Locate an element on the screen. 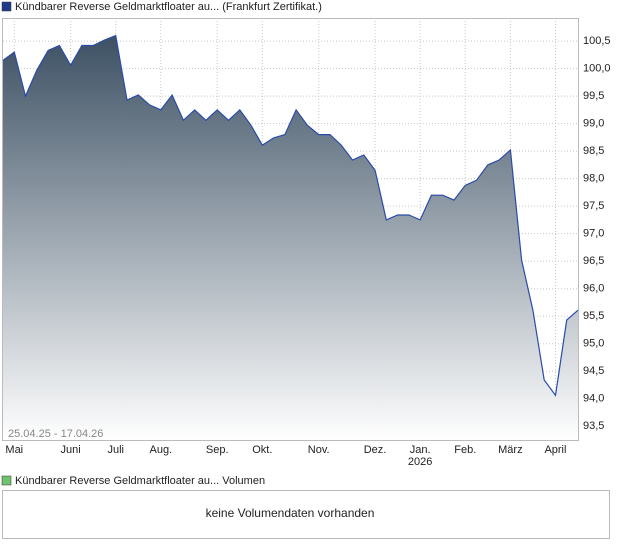  y-tick-label: 94,5 is located at coordinates (593, 371).